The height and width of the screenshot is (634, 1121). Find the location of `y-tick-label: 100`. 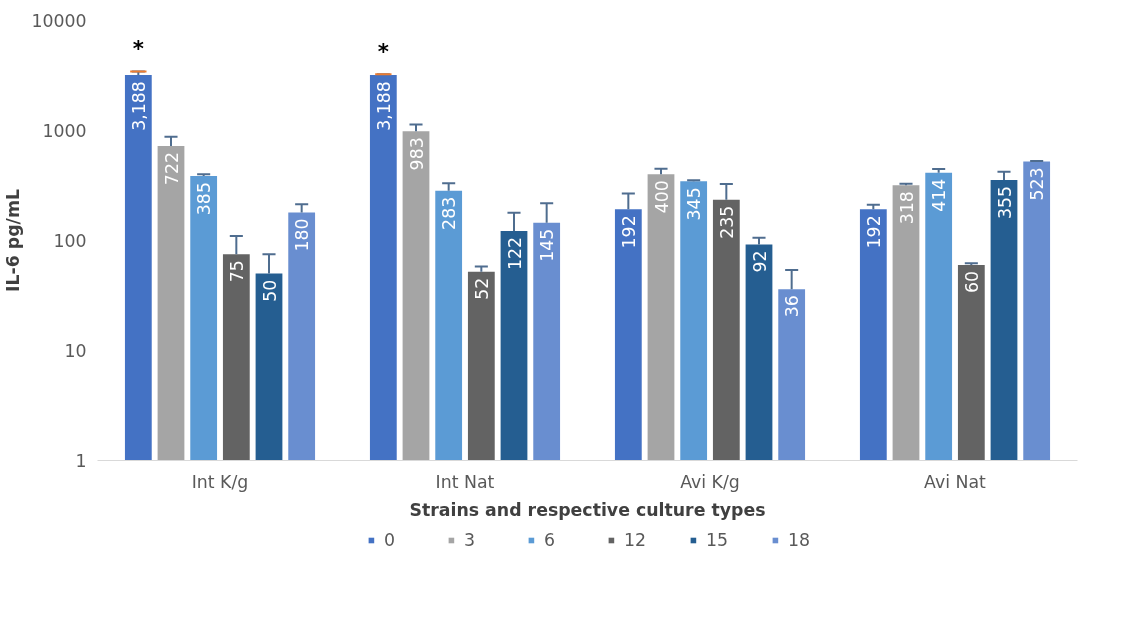

y-tick-label: 100 is located at coordinates (70, 241).